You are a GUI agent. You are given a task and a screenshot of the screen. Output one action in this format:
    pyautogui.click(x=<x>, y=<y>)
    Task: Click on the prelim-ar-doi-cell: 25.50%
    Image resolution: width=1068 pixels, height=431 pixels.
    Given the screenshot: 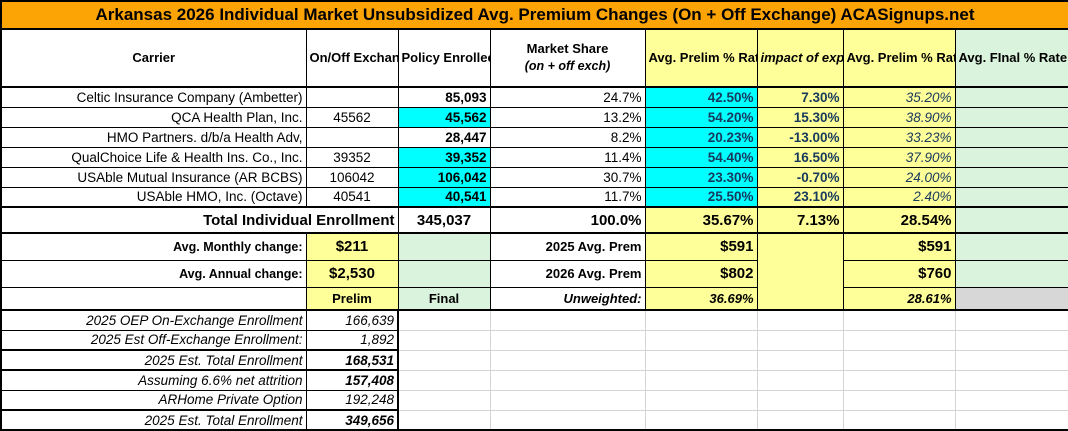 What is the action you would take?
    pyautogui.click(x=701, y=197)
    